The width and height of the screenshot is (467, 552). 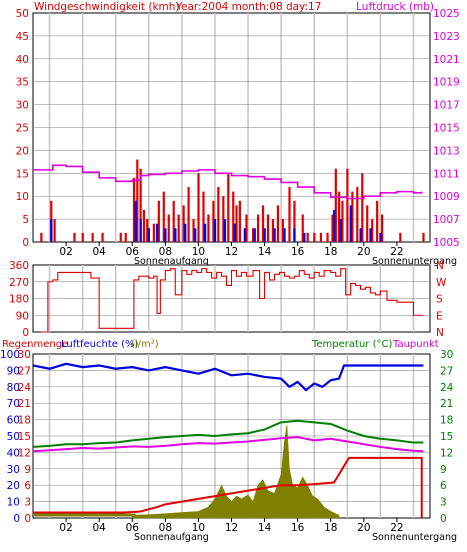 What do you see at coordinates (446, 404) in the screenshot?
I see `temperature-ytick-label: 21` at bounding box center [446, 404].